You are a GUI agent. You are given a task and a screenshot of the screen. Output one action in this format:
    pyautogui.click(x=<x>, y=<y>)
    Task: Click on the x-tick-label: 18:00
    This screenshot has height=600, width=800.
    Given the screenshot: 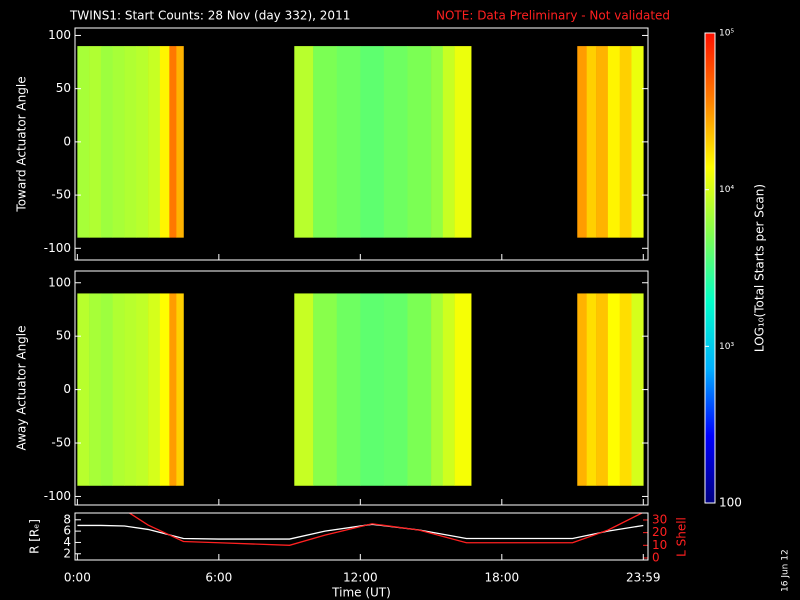 What is the action you would take?
    pyautogui.click(x=502, y=578)
    